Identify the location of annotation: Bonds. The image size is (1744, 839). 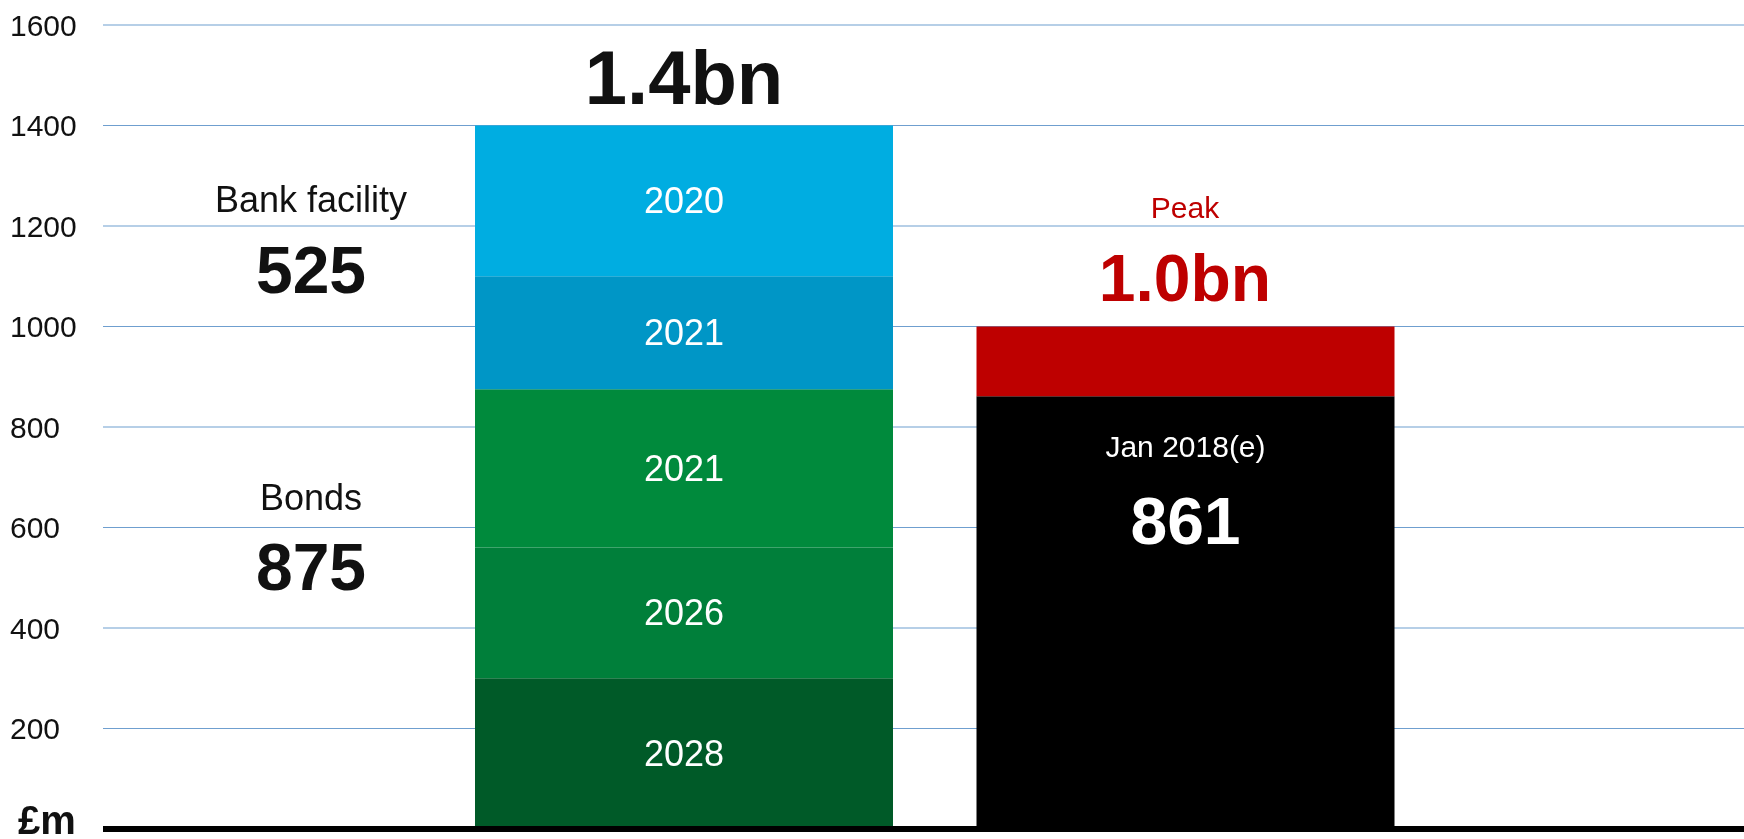
(311, 497).